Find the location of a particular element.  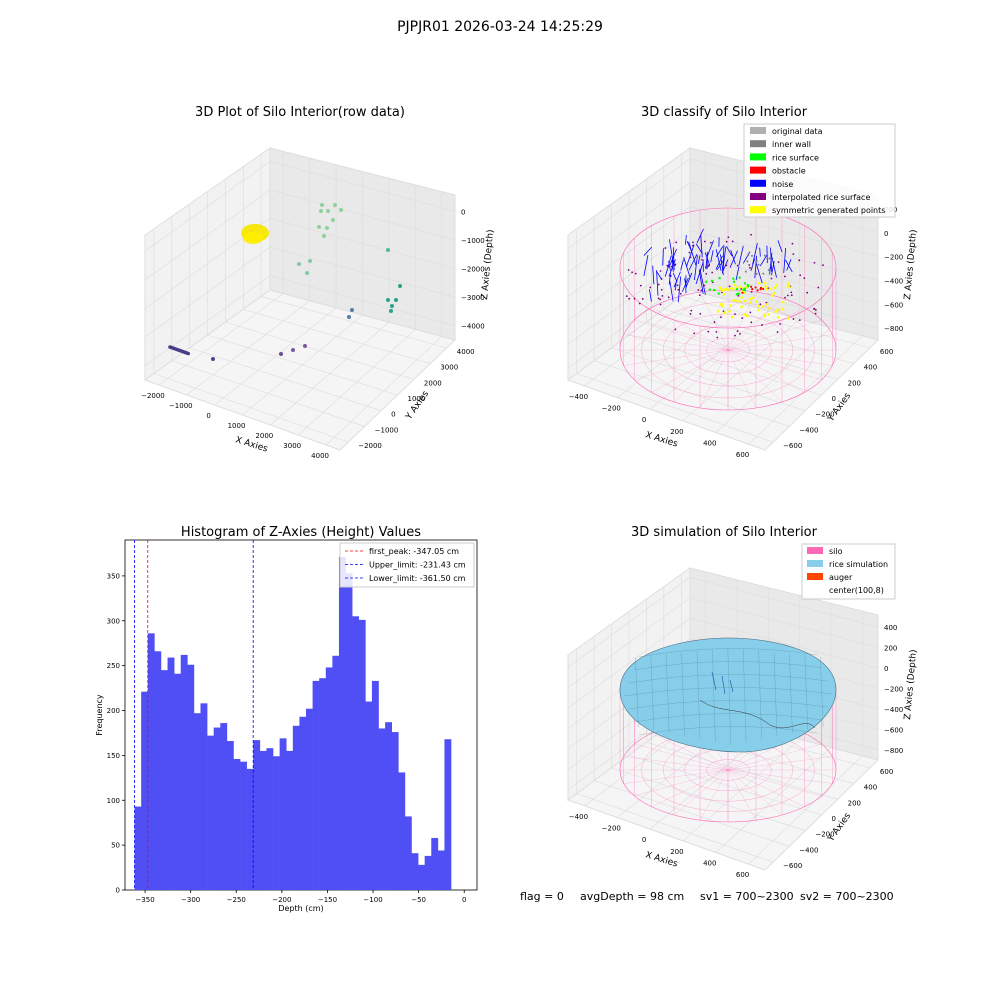

histogram-threshold-lines is located at coordinates (194, 715).